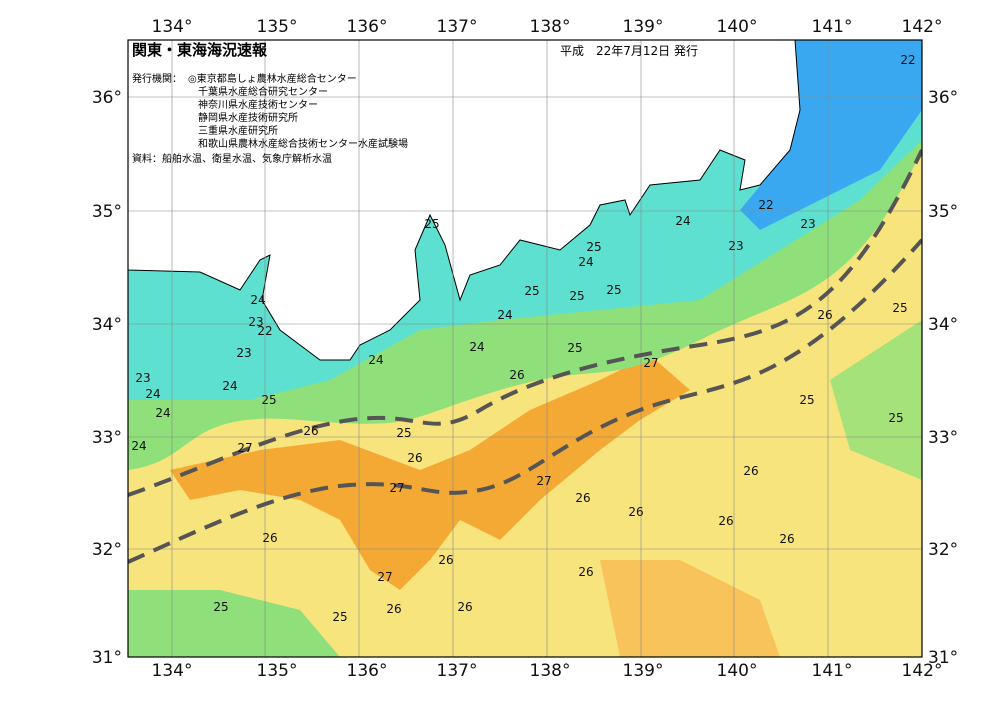  I want to click on longitude-label: 135°, so click(277, 27).